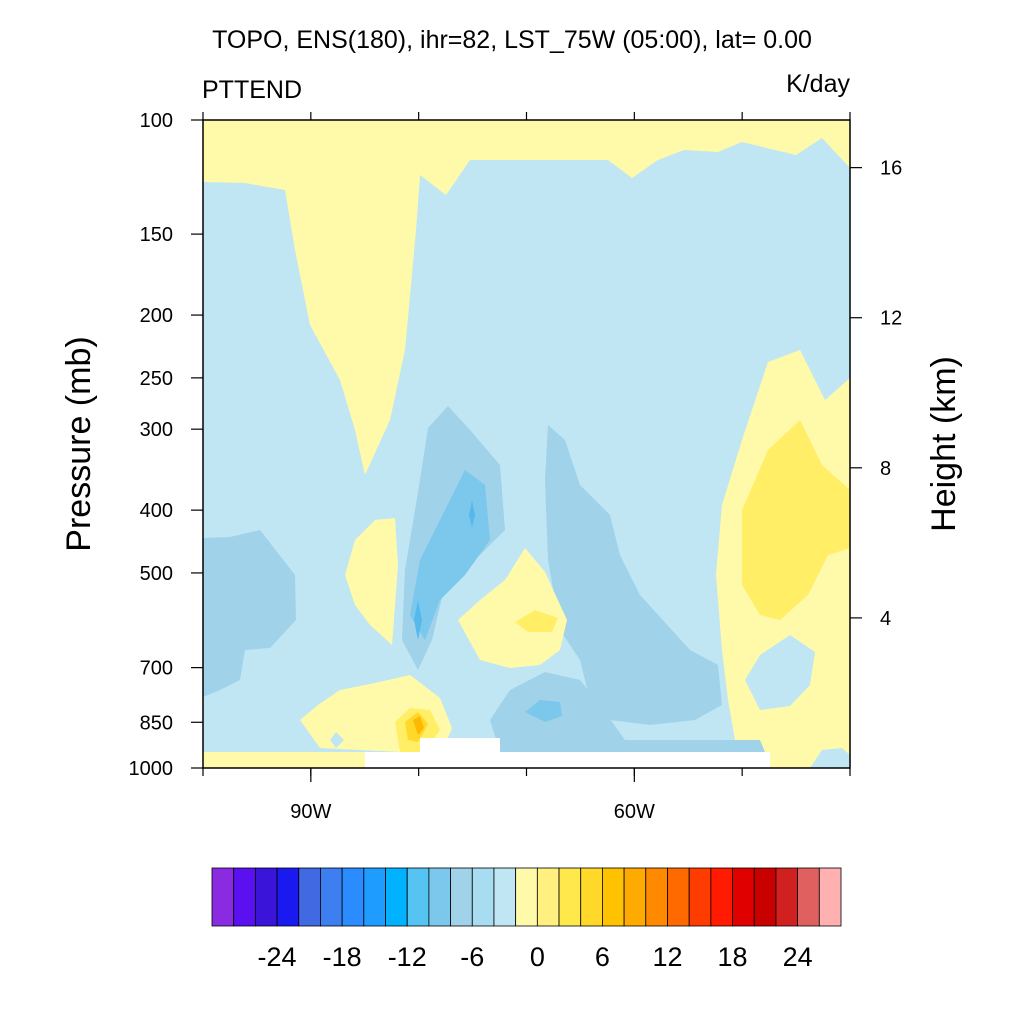  Describe the element at coordinates (156, 669) in the screenshot. I see `y-tick-label: 700` at that location.